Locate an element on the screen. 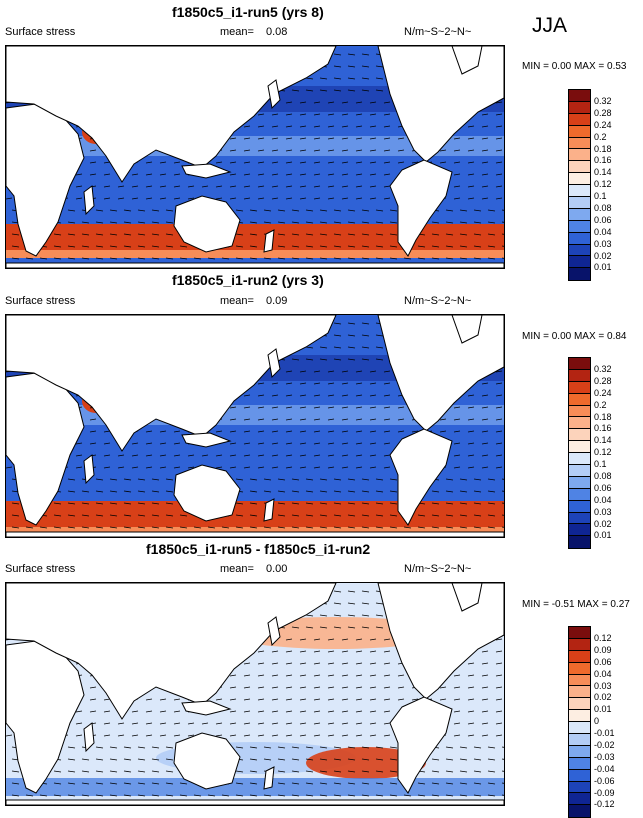  colorbar-tick-label: 0.14 is located at coordinates (603, 172).